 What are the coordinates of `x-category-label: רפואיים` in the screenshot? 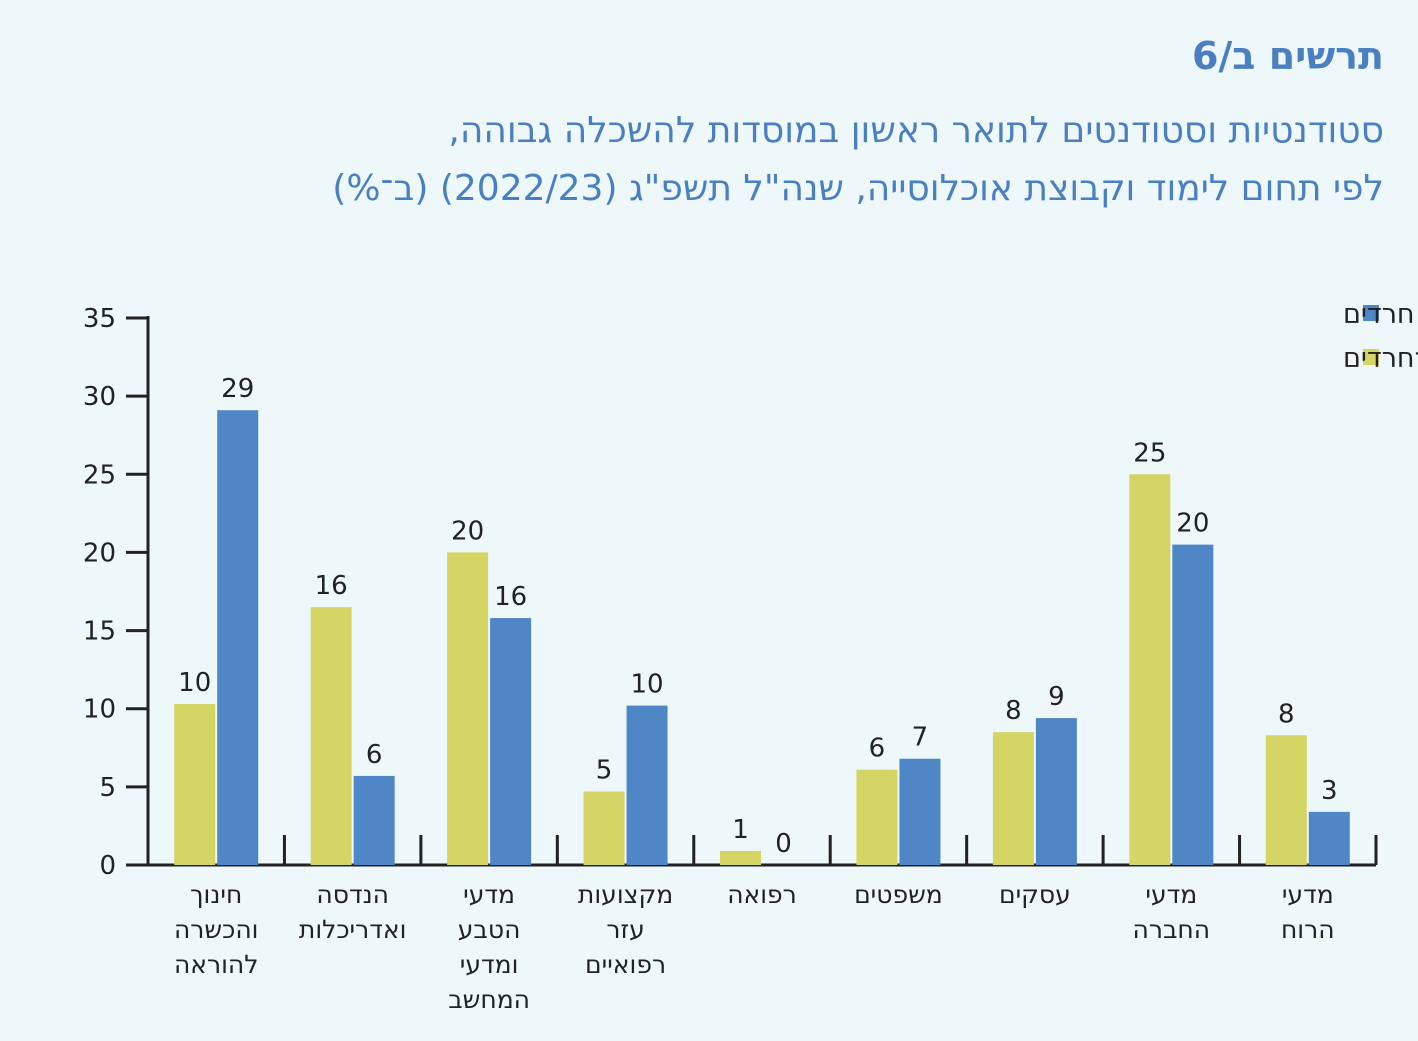 It's located at (625, 964).